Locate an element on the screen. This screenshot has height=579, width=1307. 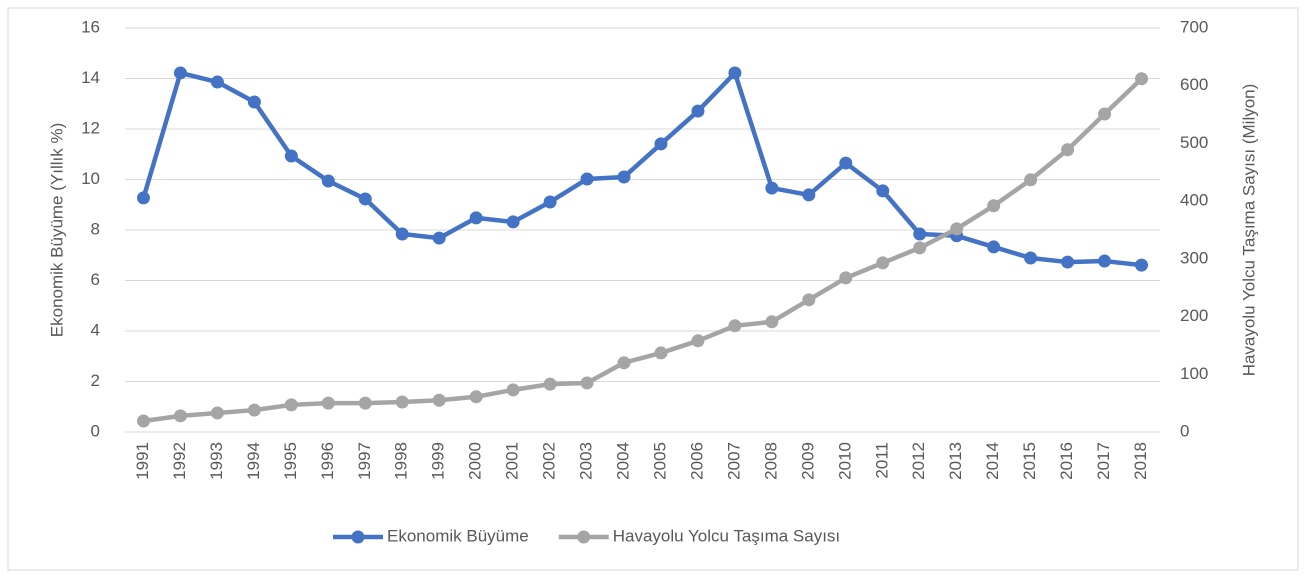
x-tick-label: 2015 is located at coordinates (1029, 461).